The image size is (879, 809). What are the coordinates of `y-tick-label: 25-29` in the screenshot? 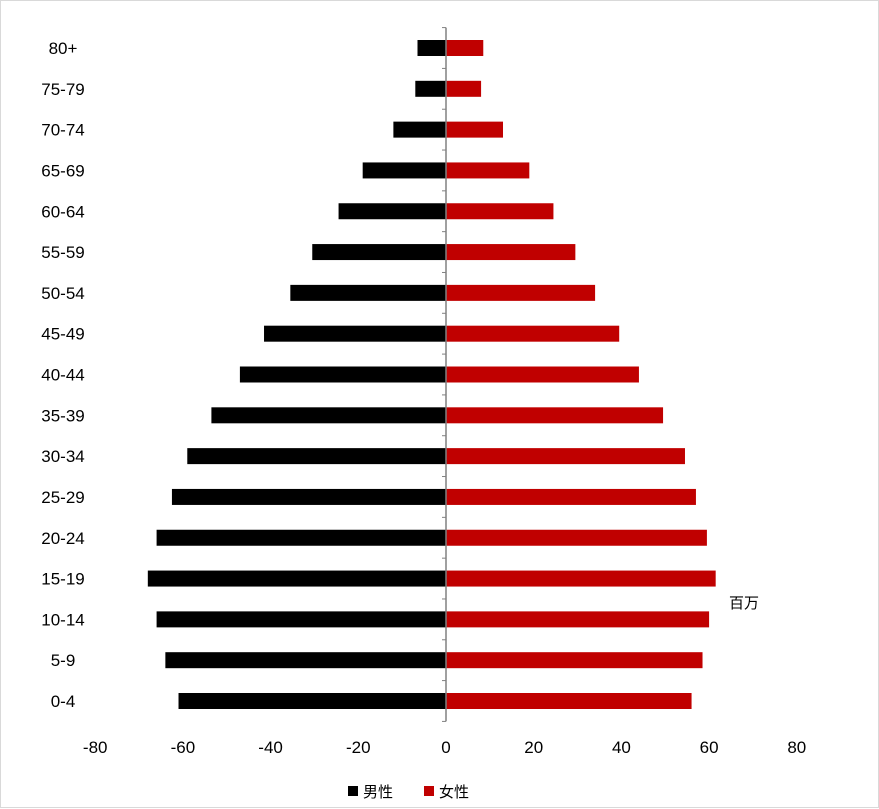 It's located at (62, 497).